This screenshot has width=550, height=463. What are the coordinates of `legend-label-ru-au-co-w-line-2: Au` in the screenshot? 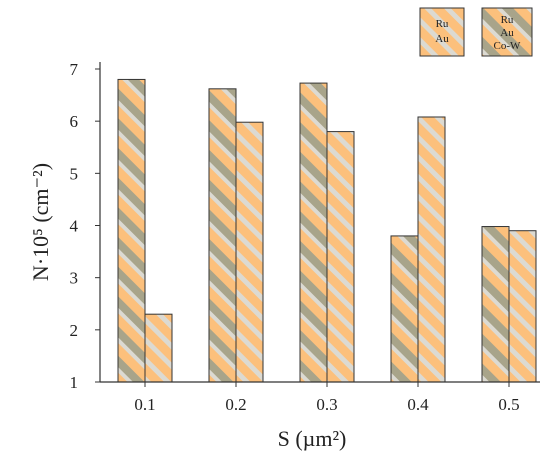 It's located at (507, 33).